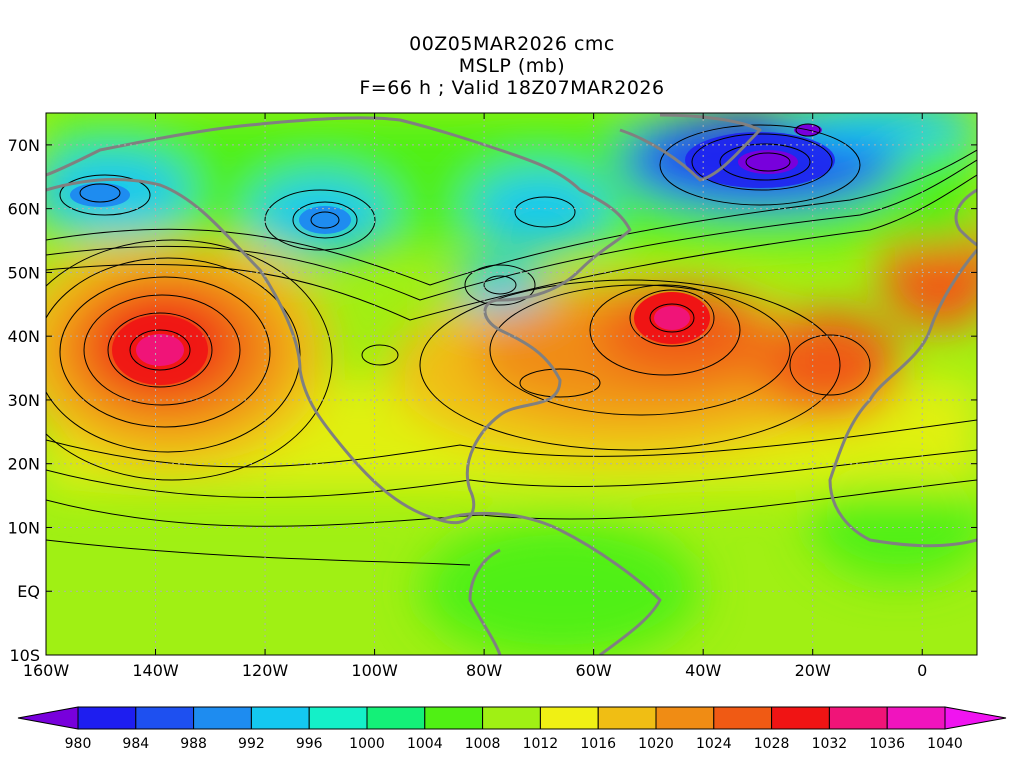 The width and height of the screenshot is (1024, 768). I want to click on x-tick-label: 40W, so click(703, 670).